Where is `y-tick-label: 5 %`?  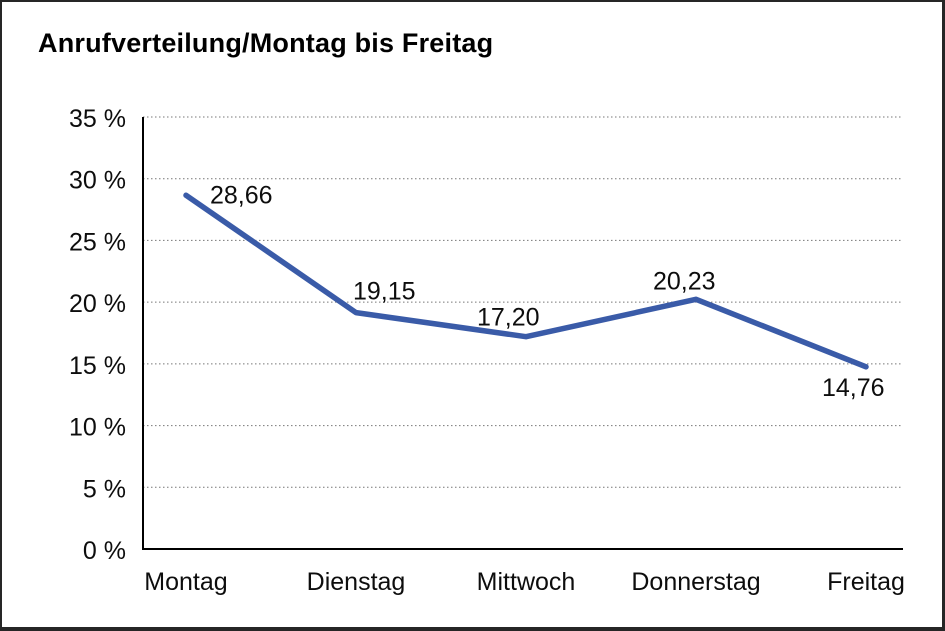
y-tick-label: 5 % is located at coordinates (104, 489).